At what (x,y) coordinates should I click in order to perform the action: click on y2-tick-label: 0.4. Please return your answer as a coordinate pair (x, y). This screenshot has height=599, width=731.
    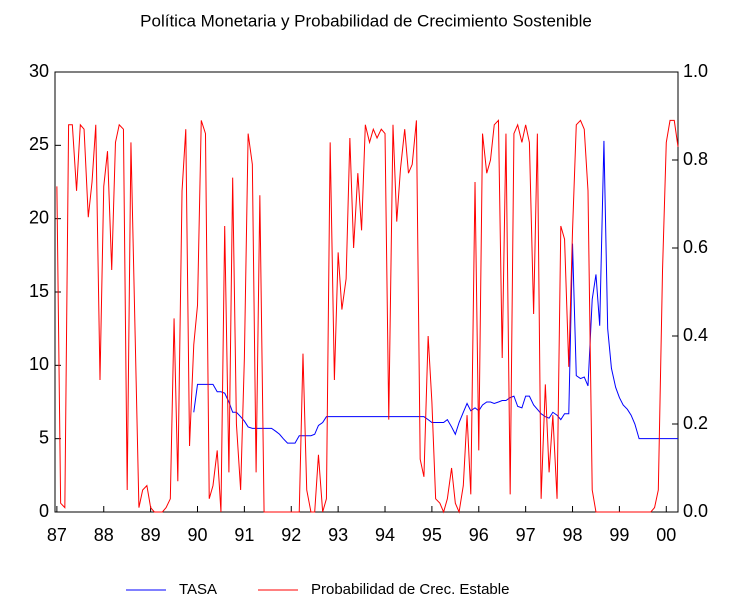
    Looking at the image, I should click on (695, 335).